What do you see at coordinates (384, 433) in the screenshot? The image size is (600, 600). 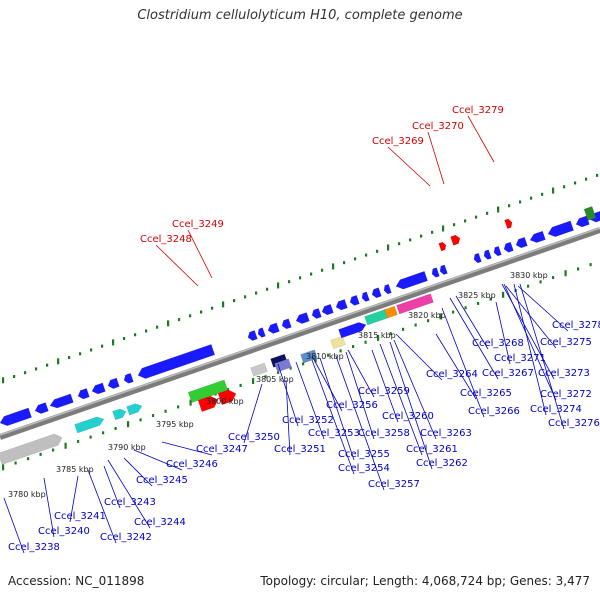 I see `gene-label: Ccel_3258` at bounding box center [384, 433].